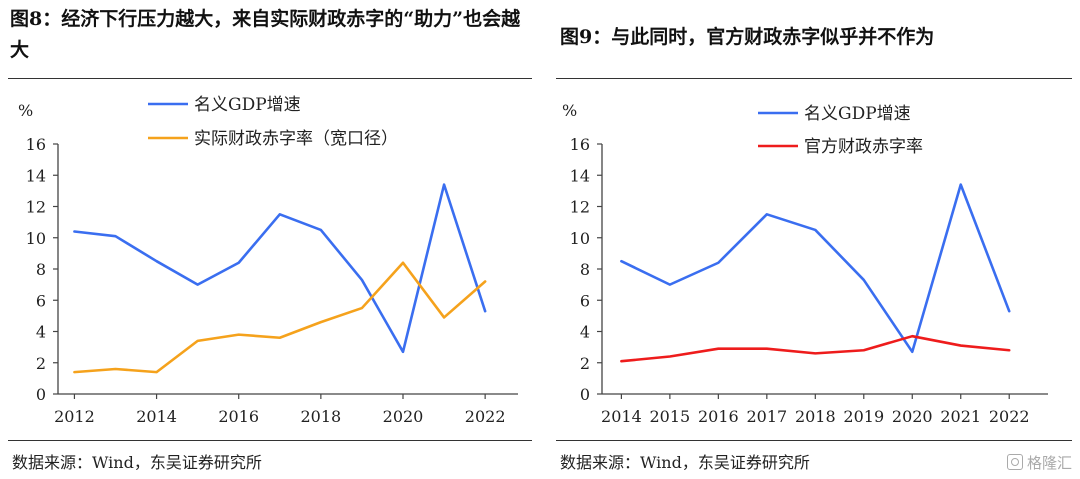 The height and width of the screenshot is (479, 1080). Describe the element at coordinates (1014, 462) in the screenshot. I see `gelonghui-logo-icon` at that location.